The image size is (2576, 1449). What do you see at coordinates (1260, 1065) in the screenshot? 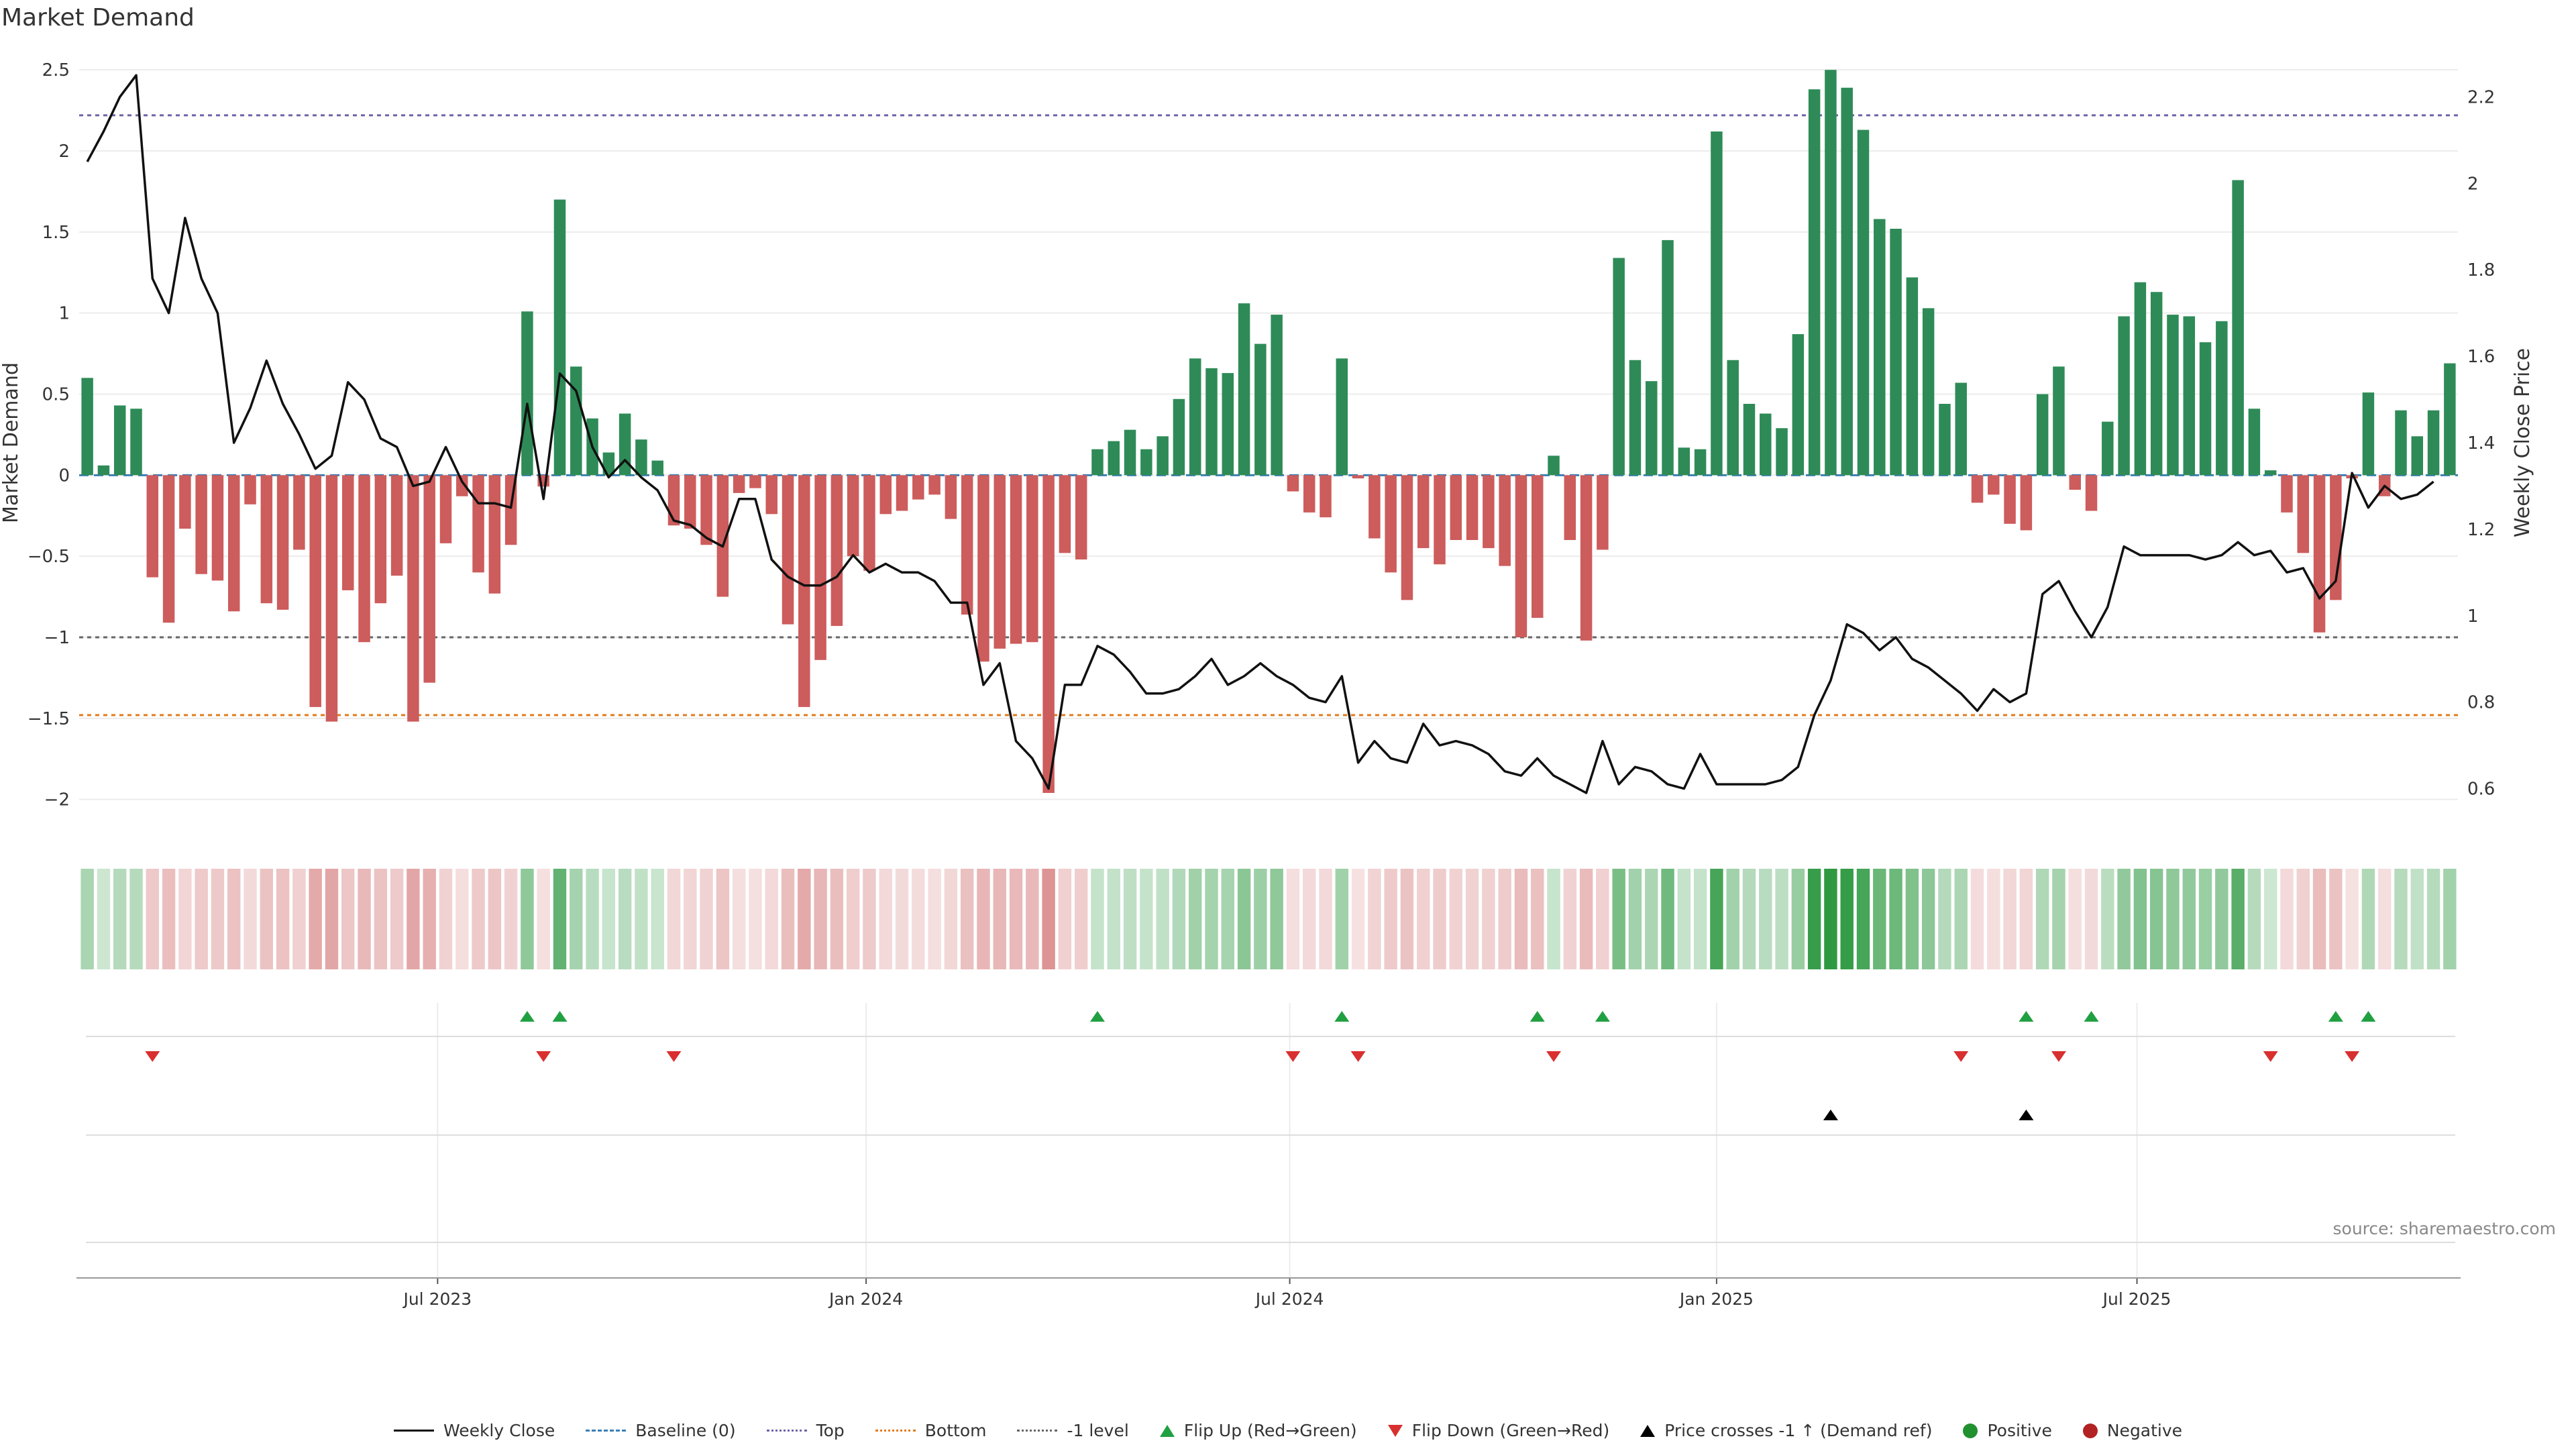
I see `signal-markers` at bounding box center [1260, 1065].